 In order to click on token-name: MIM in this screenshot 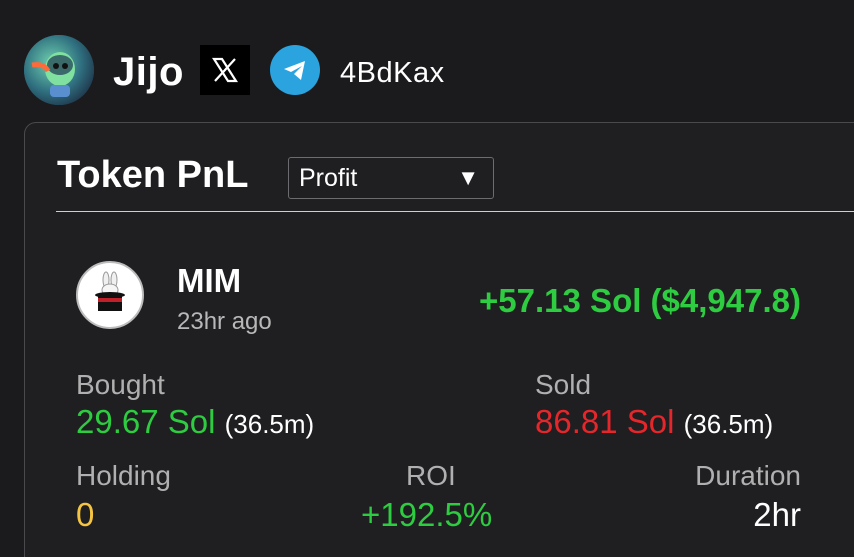, I will do `click(209, 280)`.